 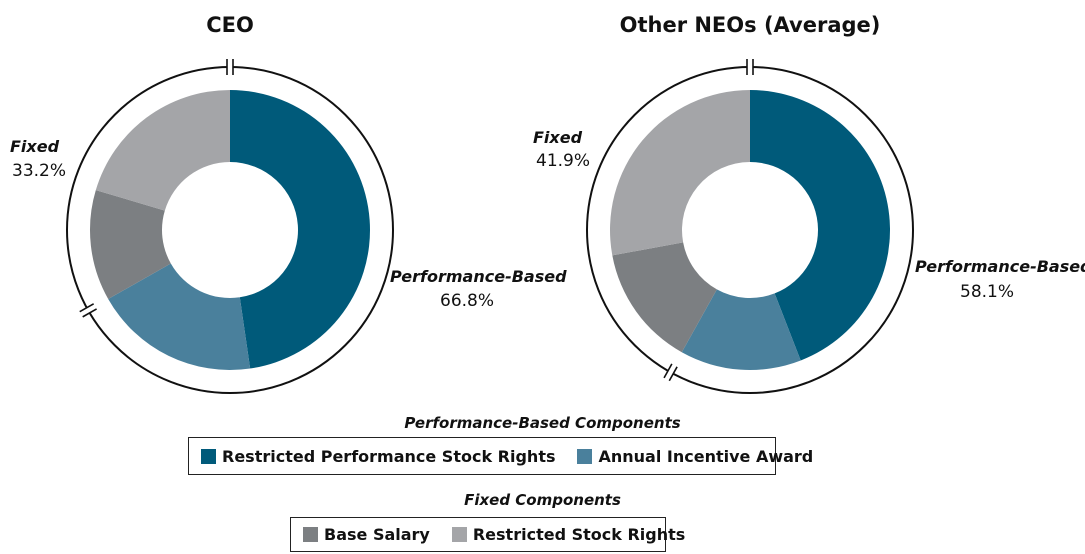 I want to click on legend-item: Restricted Performance Stock Rights, so click(x=378, y=456).